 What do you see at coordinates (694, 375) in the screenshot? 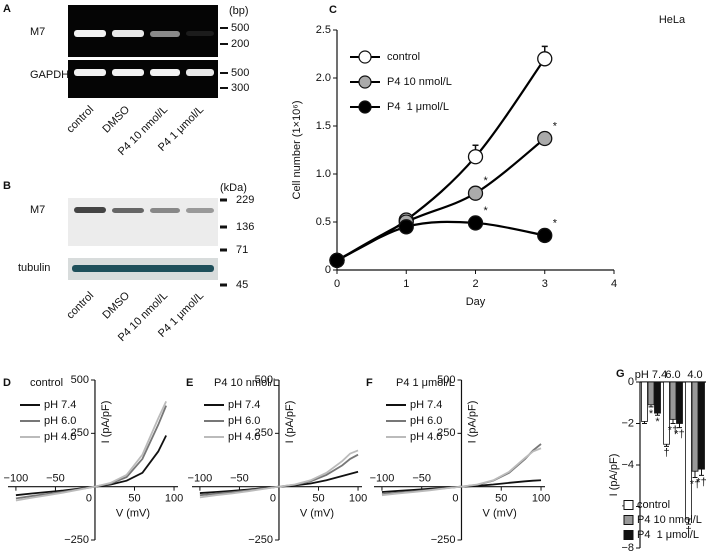
I see `category-label: 4.0` at bounding box center [694, 375].